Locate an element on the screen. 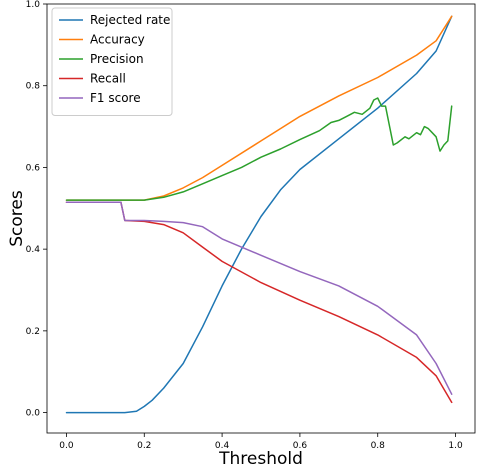 Image resolution: width=477 pixels, height=470 pixels. legend-label: Rejected rate is located at coordinates (130, 20).